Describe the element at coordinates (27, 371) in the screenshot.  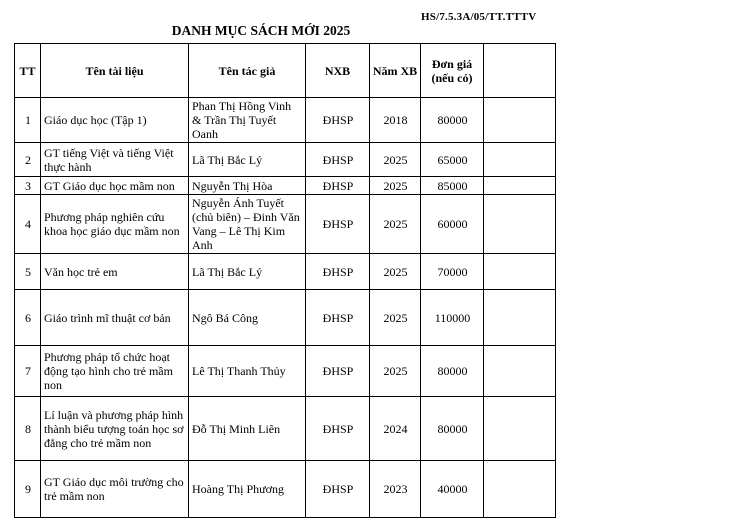
I see `cell-tt: 7` at that location.